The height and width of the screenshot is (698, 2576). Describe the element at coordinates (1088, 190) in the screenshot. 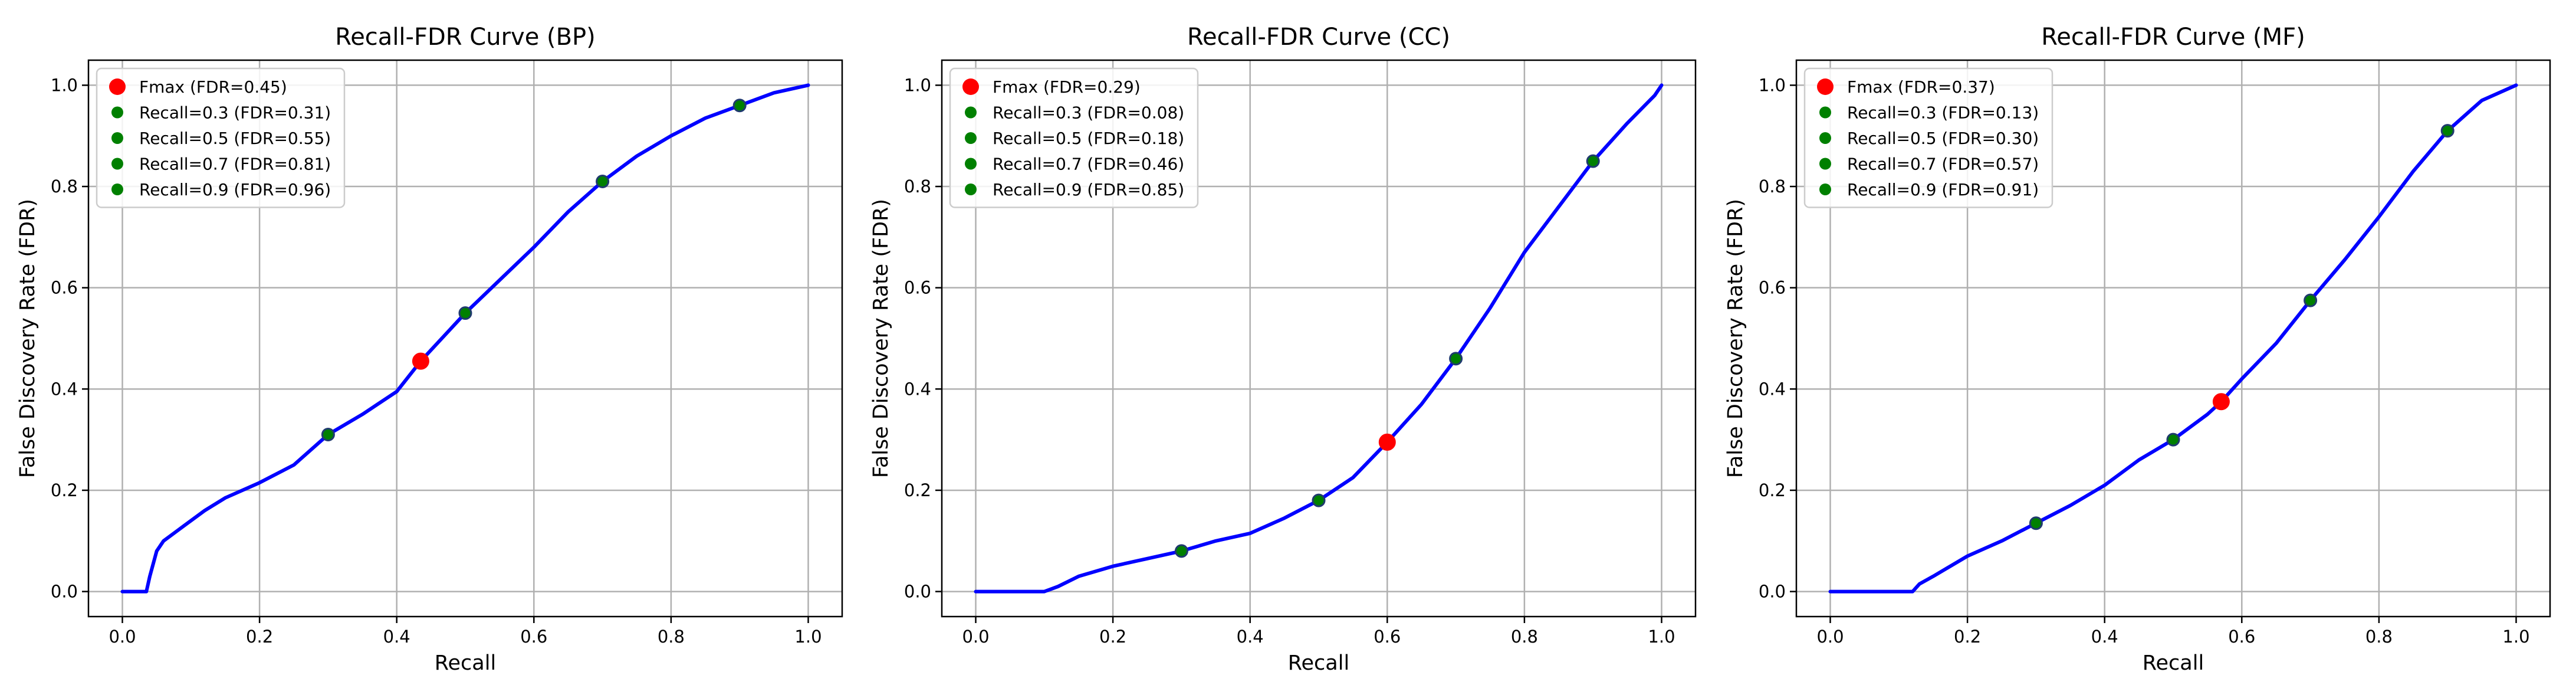

I see `legend-entry-label: Recall=0.9 (FDR=0.85)` at that location.